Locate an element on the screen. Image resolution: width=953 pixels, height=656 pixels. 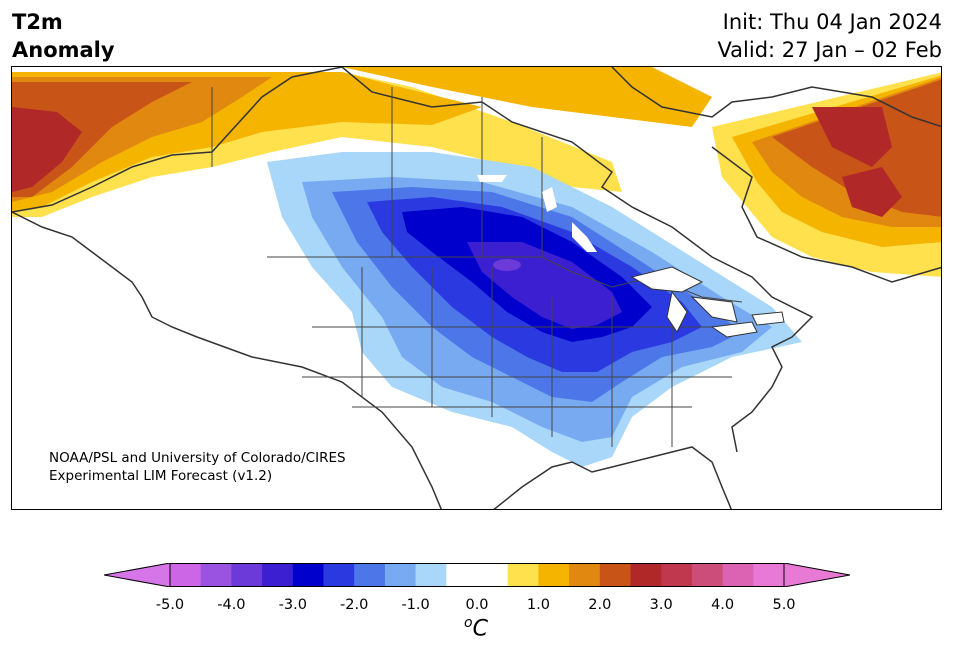
colorbar-tick-label: 3.0 is located at coordinates (661, 605).